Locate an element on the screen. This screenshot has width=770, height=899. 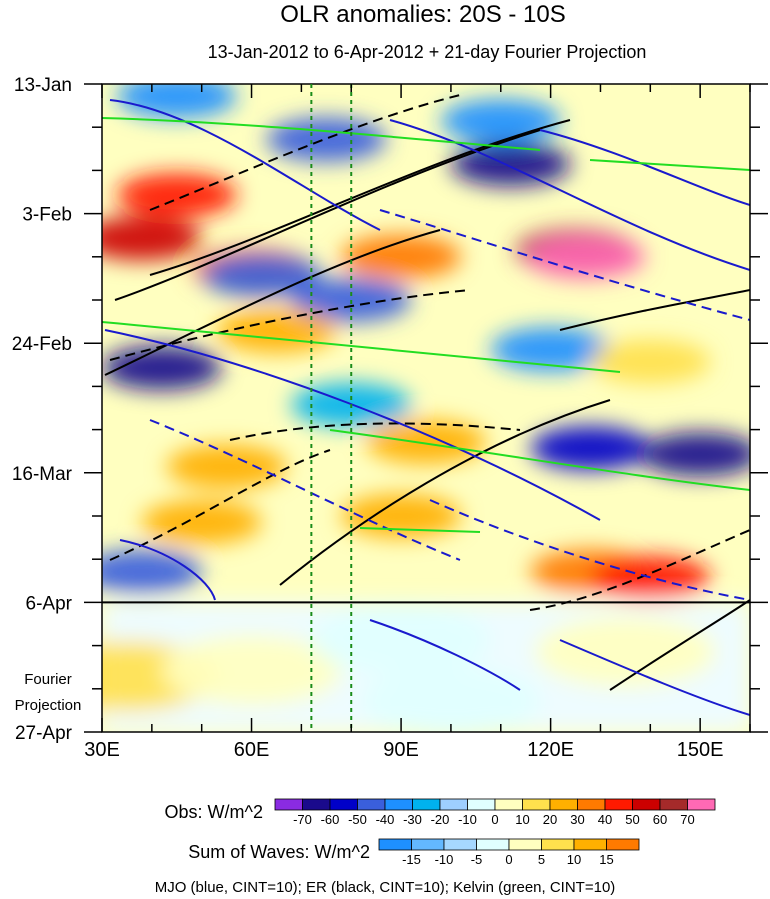
colorbar-tick-label: 70 is located at coordinates (687, 819).